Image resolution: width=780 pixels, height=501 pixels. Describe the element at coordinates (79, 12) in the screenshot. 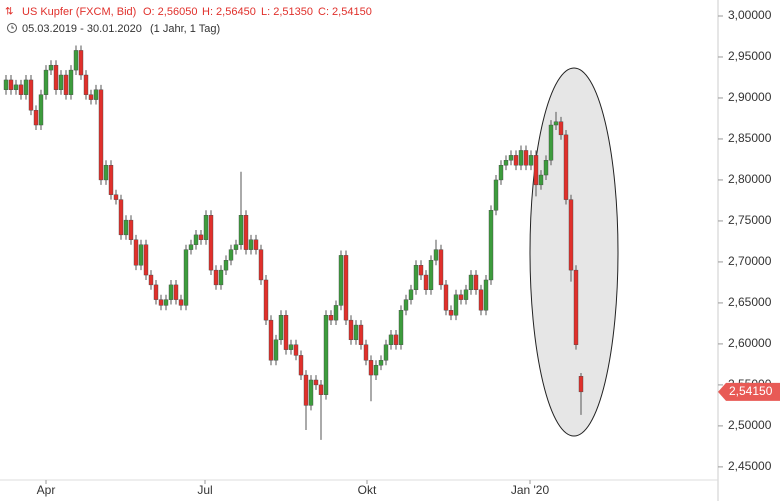

I see `symbol: US Kupfer (FXCM, Bid)` at that location.